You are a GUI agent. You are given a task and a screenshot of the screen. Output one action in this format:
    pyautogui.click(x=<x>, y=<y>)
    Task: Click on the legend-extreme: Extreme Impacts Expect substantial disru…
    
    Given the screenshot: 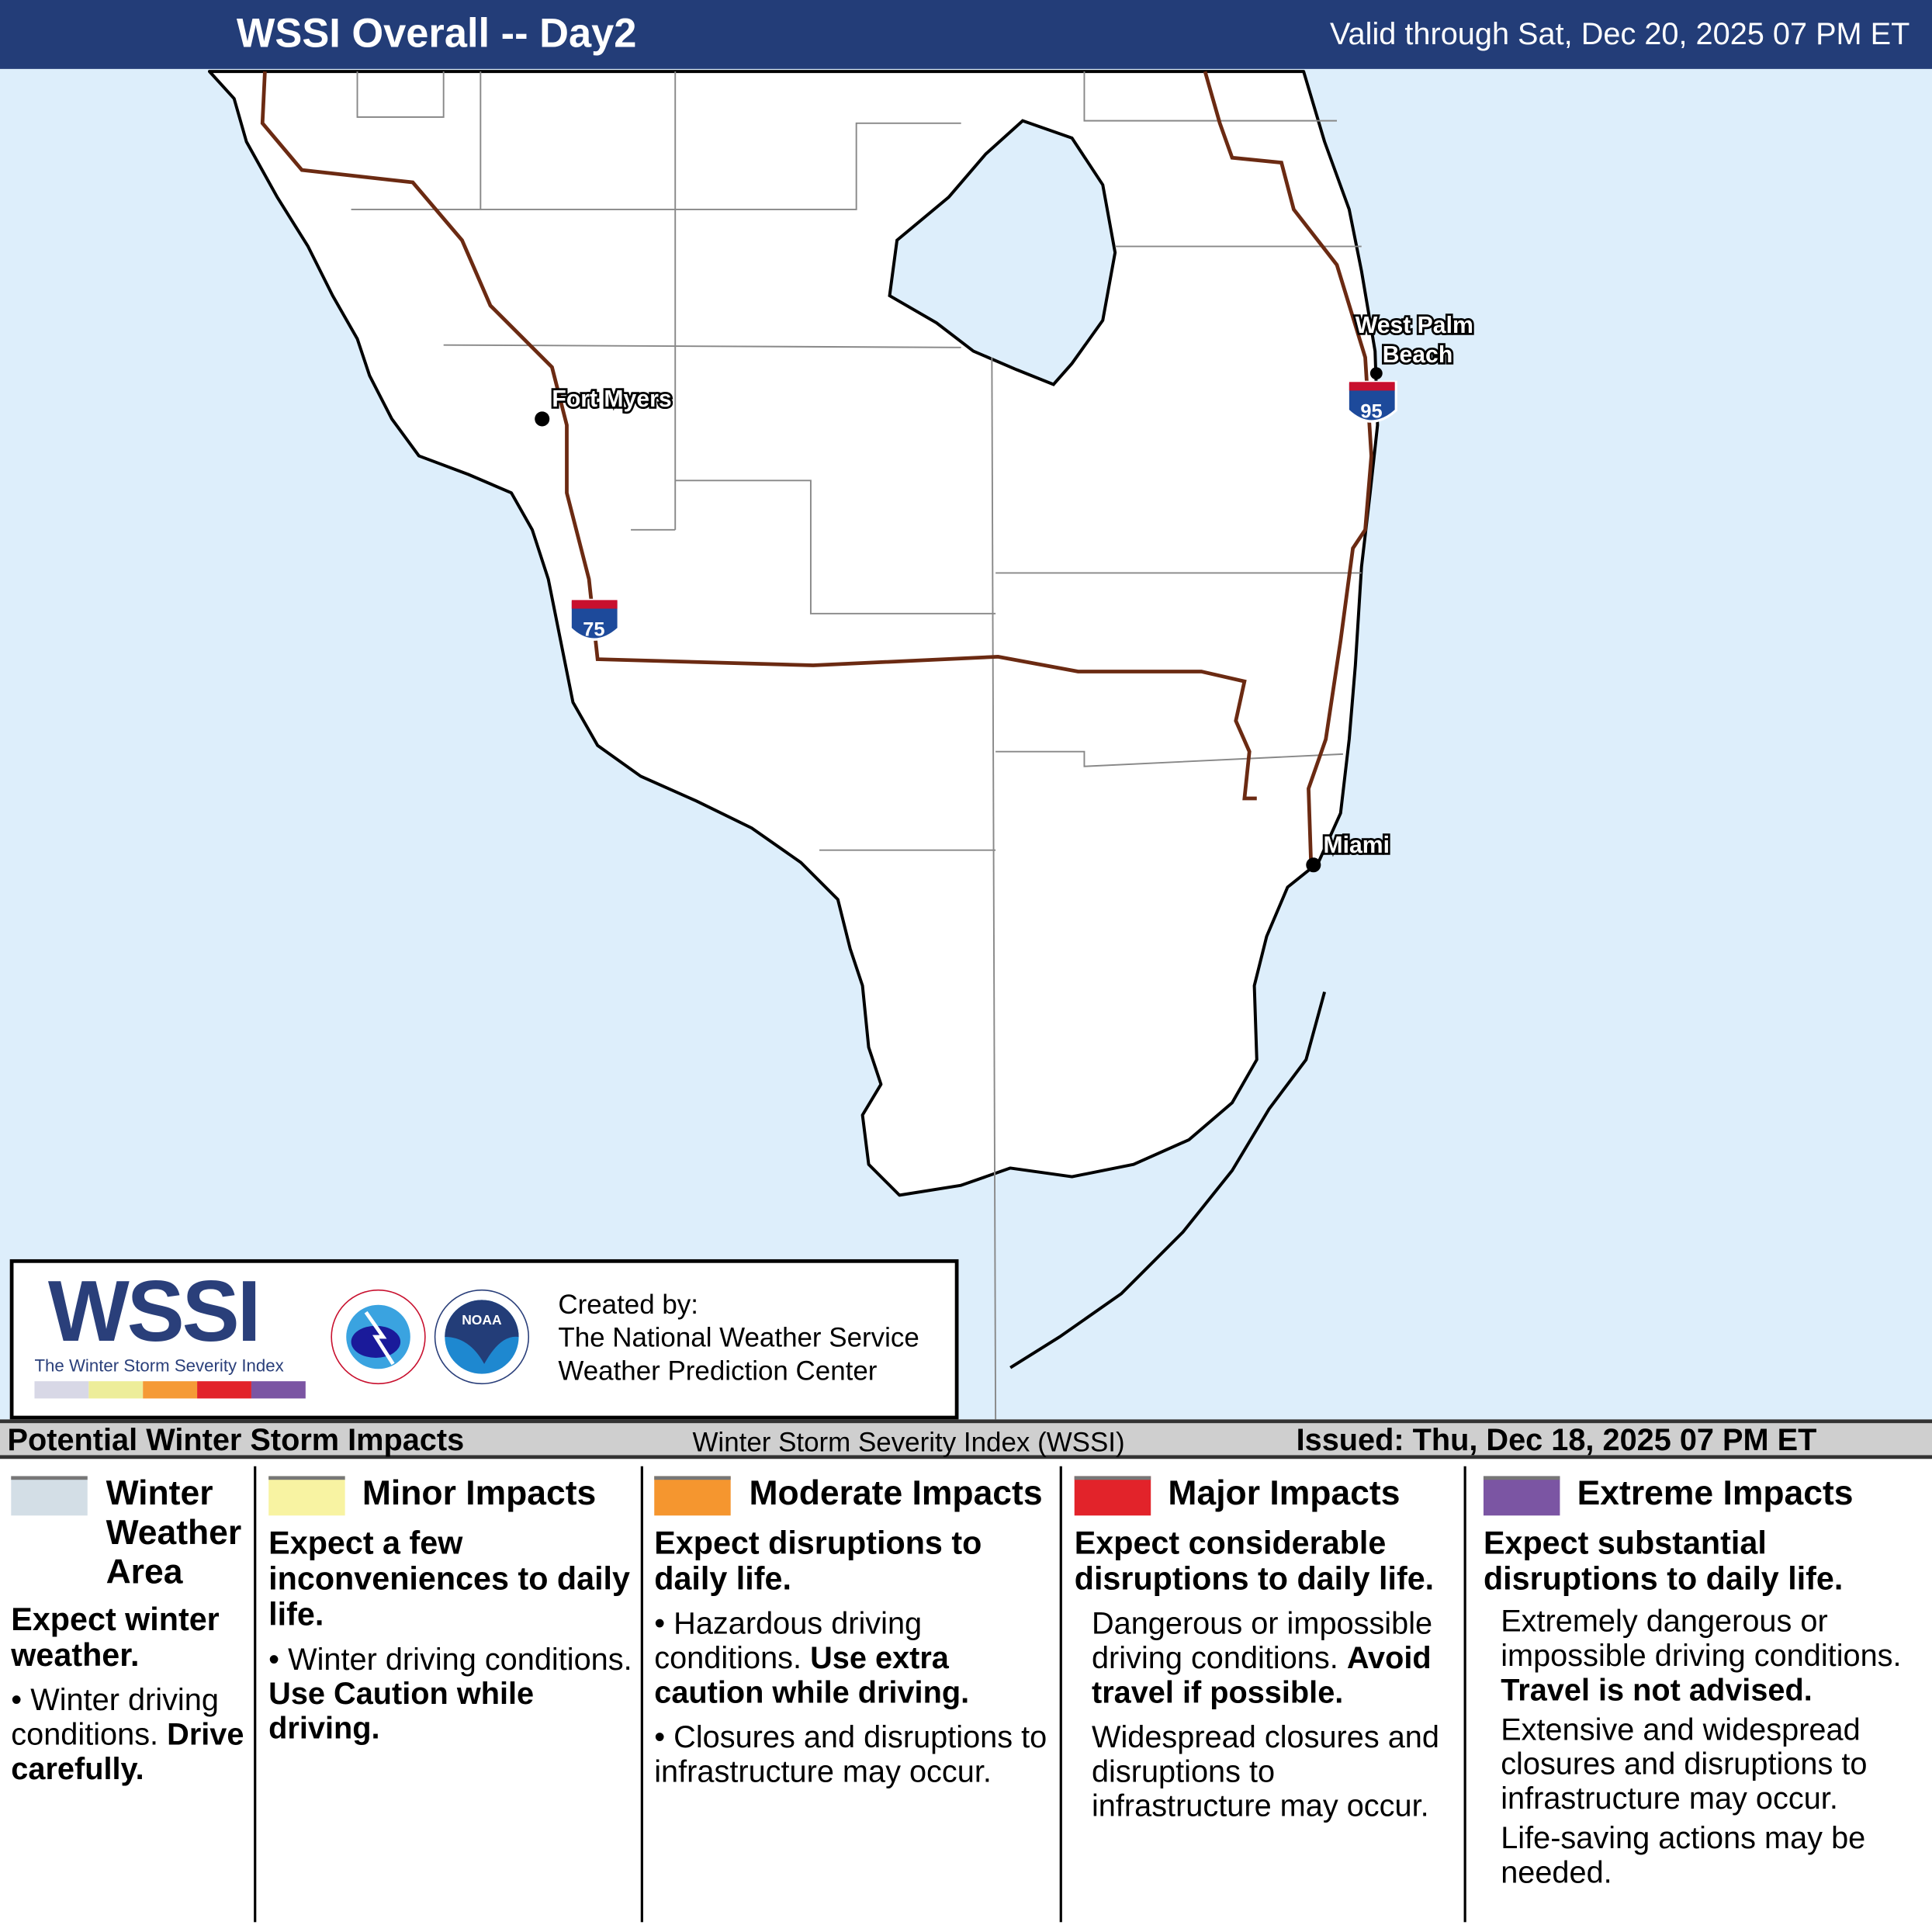 What is the action you would take?
    pyautogui.click(x=1699, y=1695)
    